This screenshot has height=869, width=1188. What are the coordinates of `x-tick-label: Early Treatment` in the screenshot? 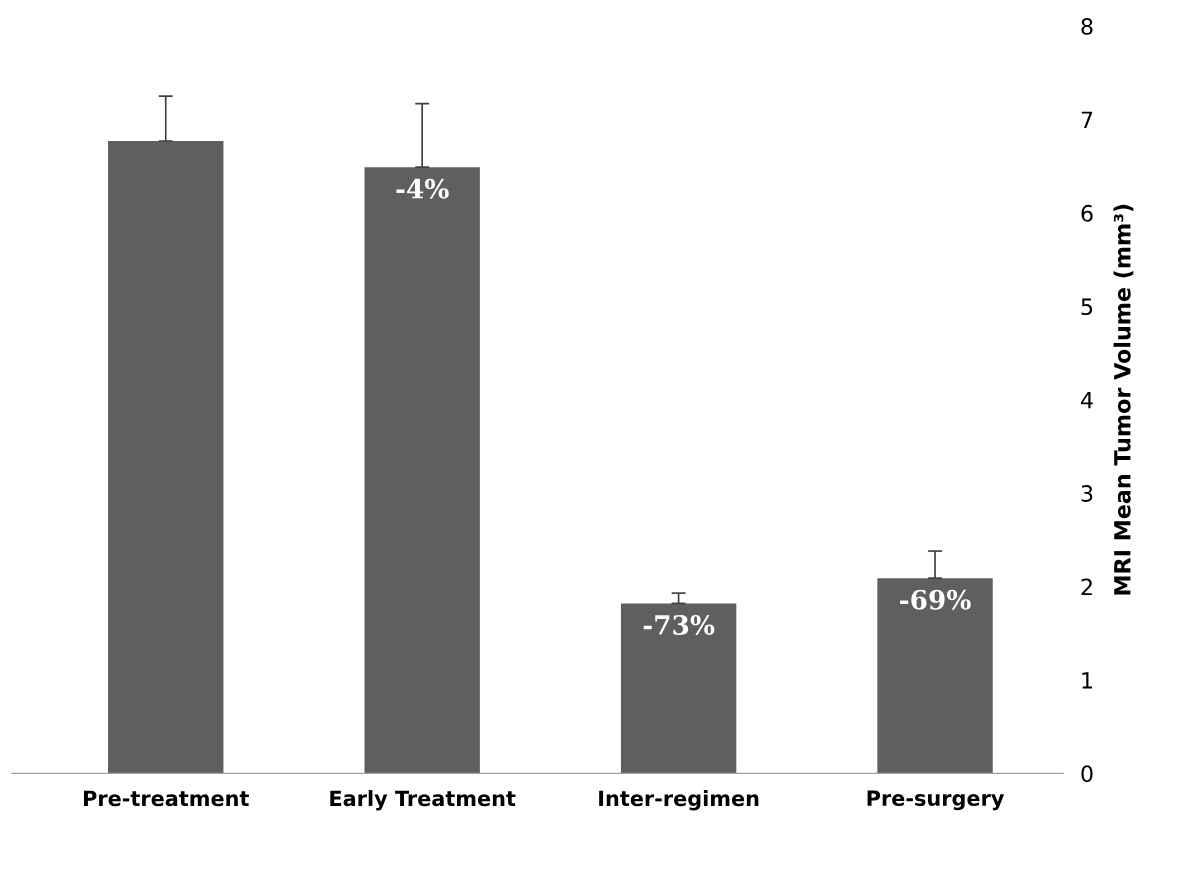 It's located at (423, 800).